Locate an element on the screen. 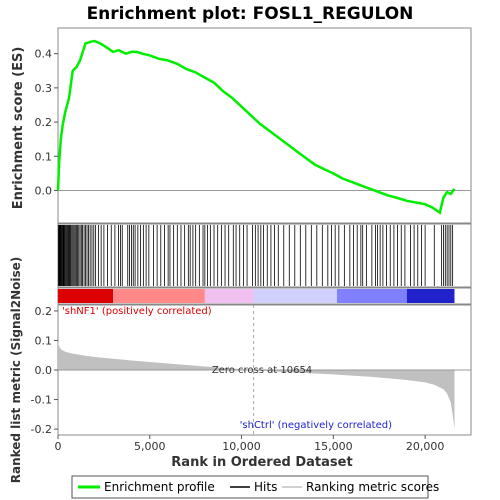  chart-title: Enrichment plot: FOSL1_REGULON is located at coordinates (250, 14).